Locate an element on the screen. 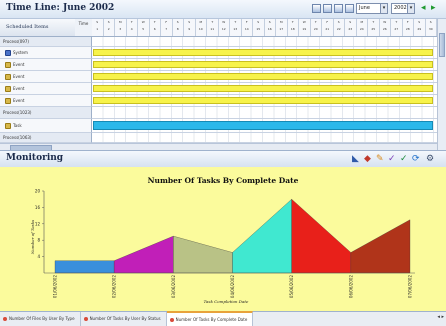 The width and height of the screenshot is (446, 326). timeline-group-row: Process(097) is located at coordinates (218, 42).